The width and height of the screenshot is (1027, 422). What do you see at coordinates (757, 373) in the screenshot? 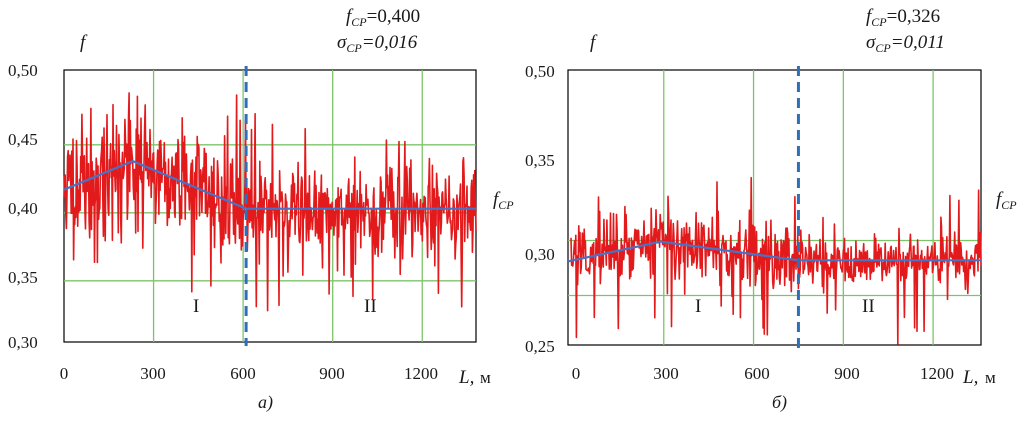
I see `chart-b-xtick: 600` at bounding box center [757, 373].